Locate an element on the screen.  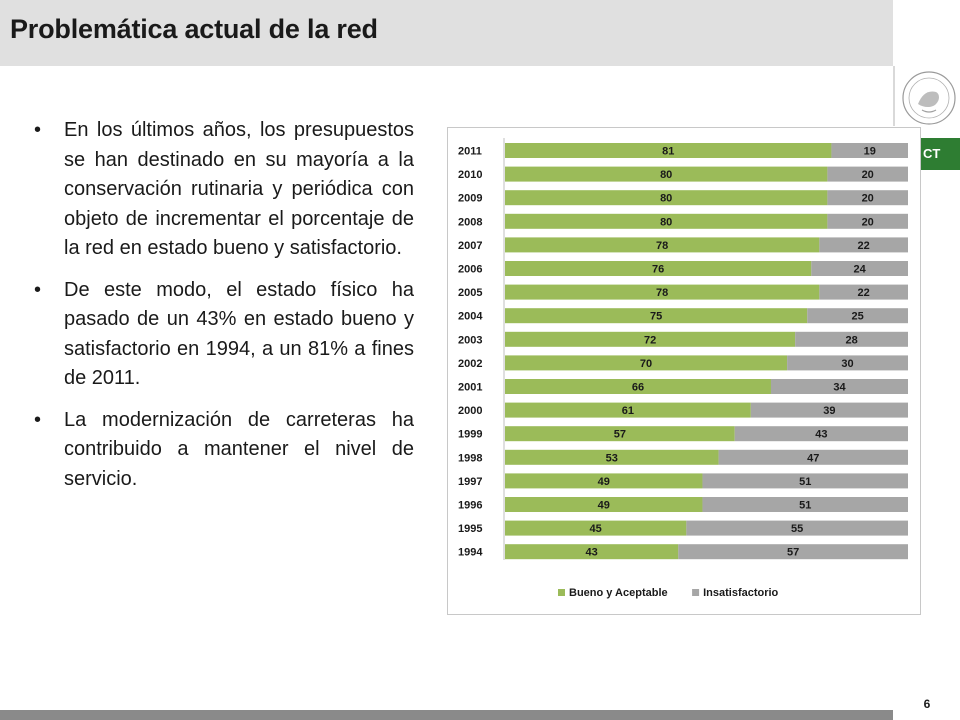
data-label: 72 is located at coordinates (650, 340).